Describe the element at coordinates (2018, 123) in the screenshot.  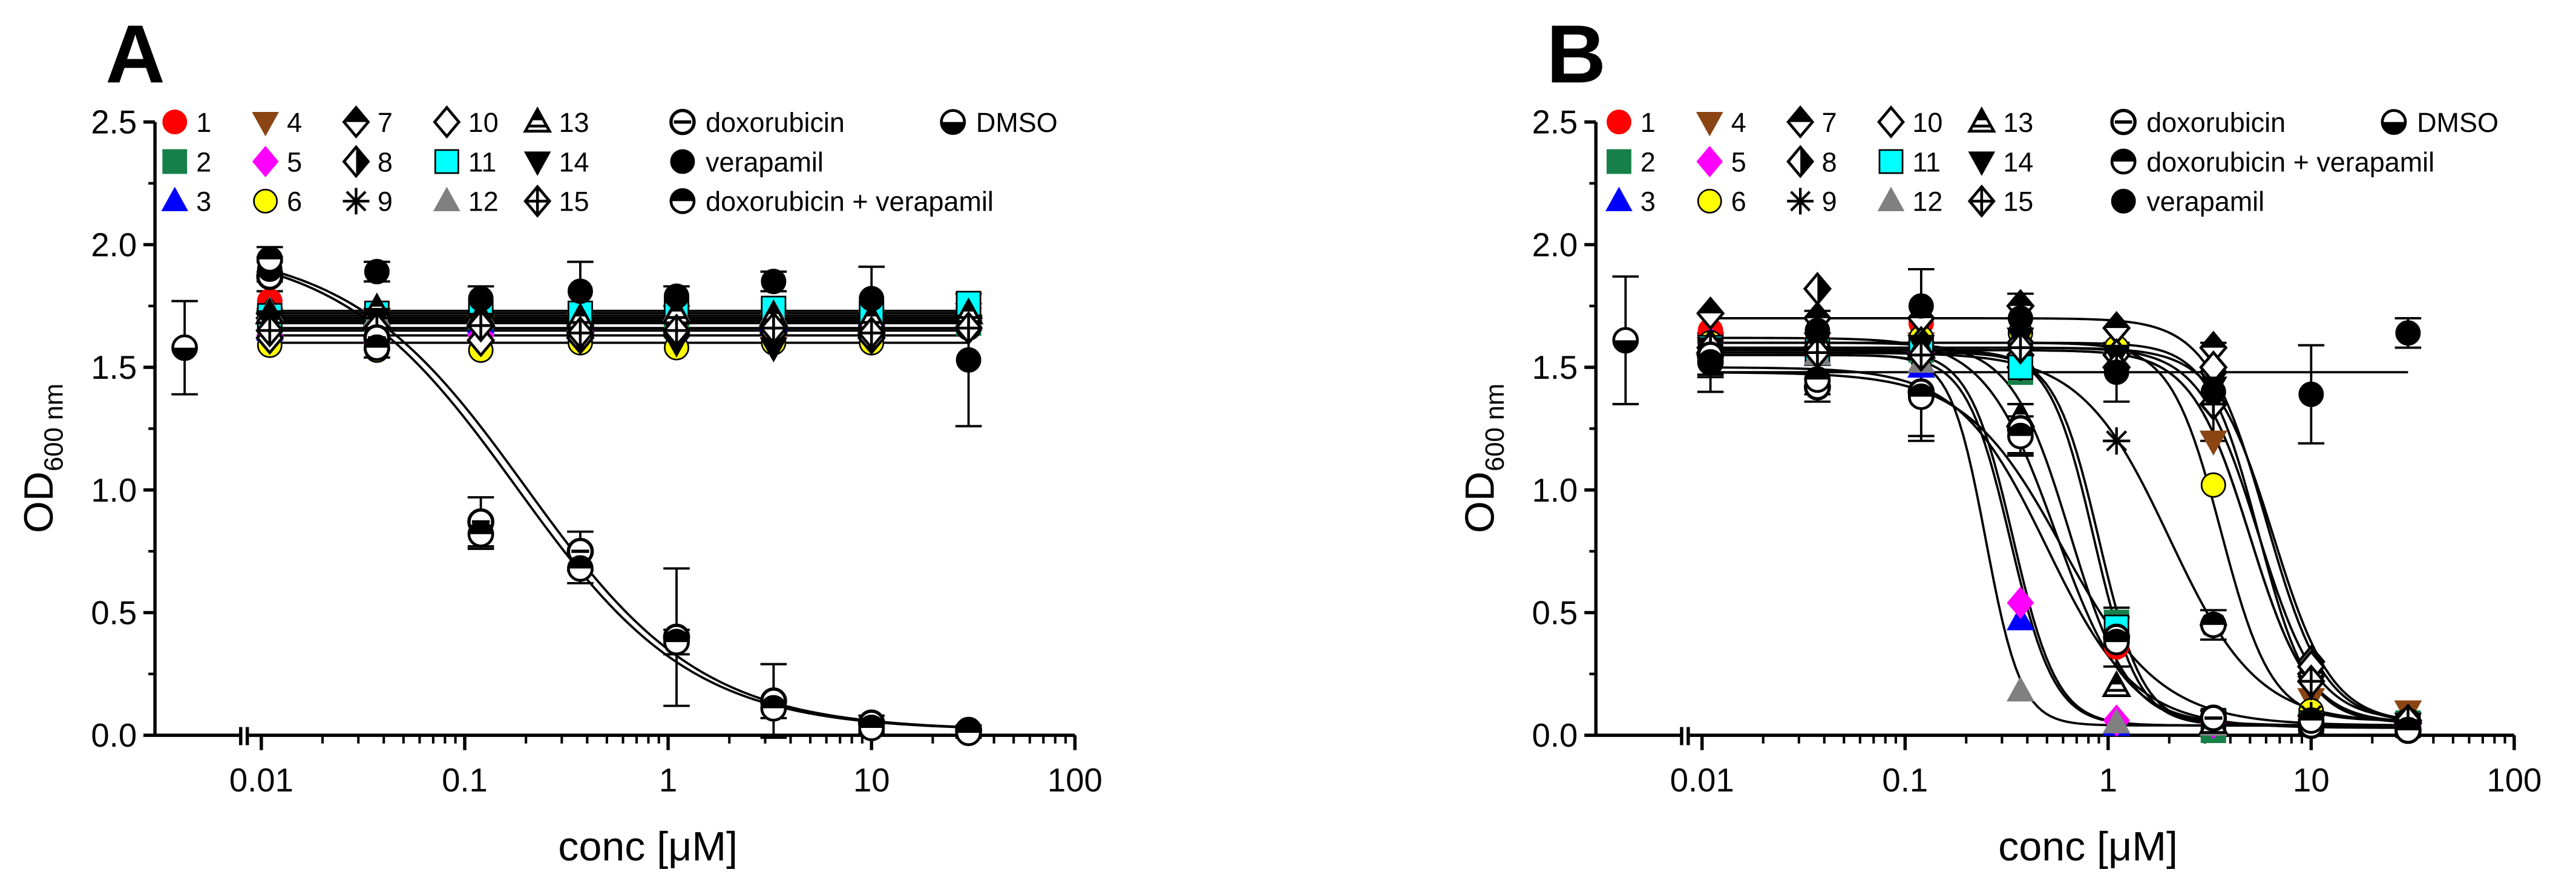
I see `legend-label-13: 13` at that location.